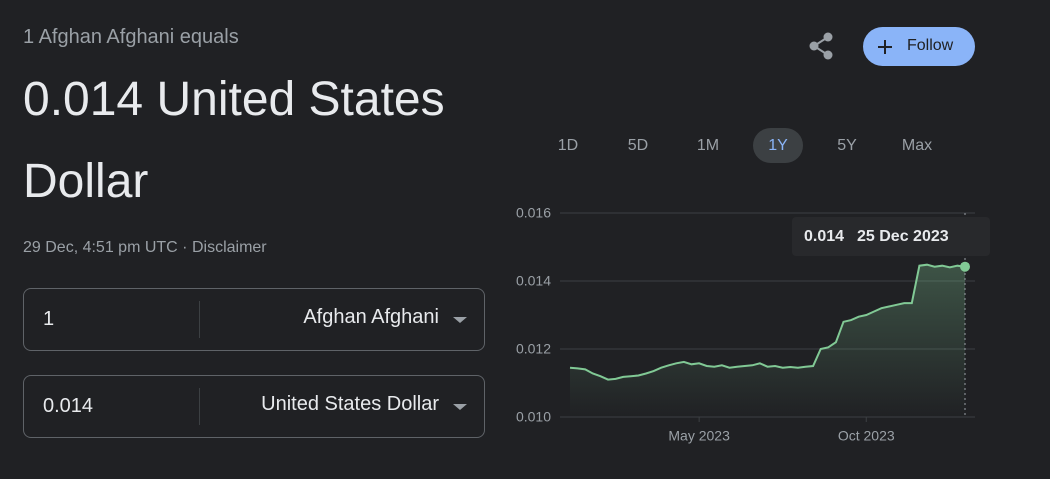  Describe the element at coordinates (533, 213) in the screenshot. I see `y-tick-label: 0.016` at that location.